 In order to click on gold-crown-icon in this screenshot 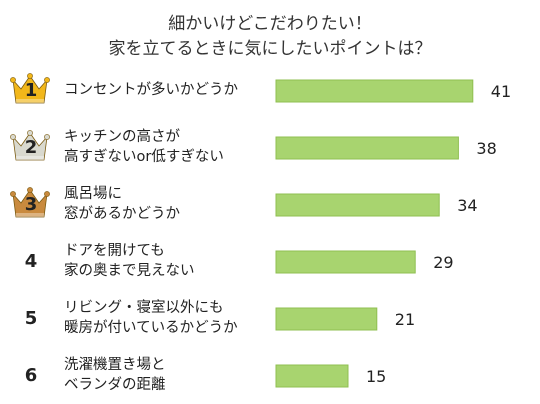, I will do `click(30, 89)`.